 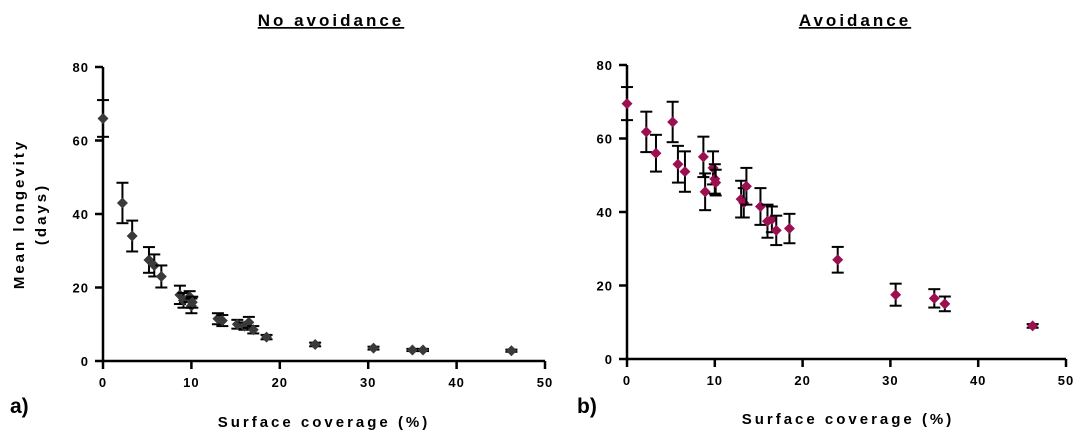 I want to click on panel-a-ytick-label: 0, so click(x=85, y=361).